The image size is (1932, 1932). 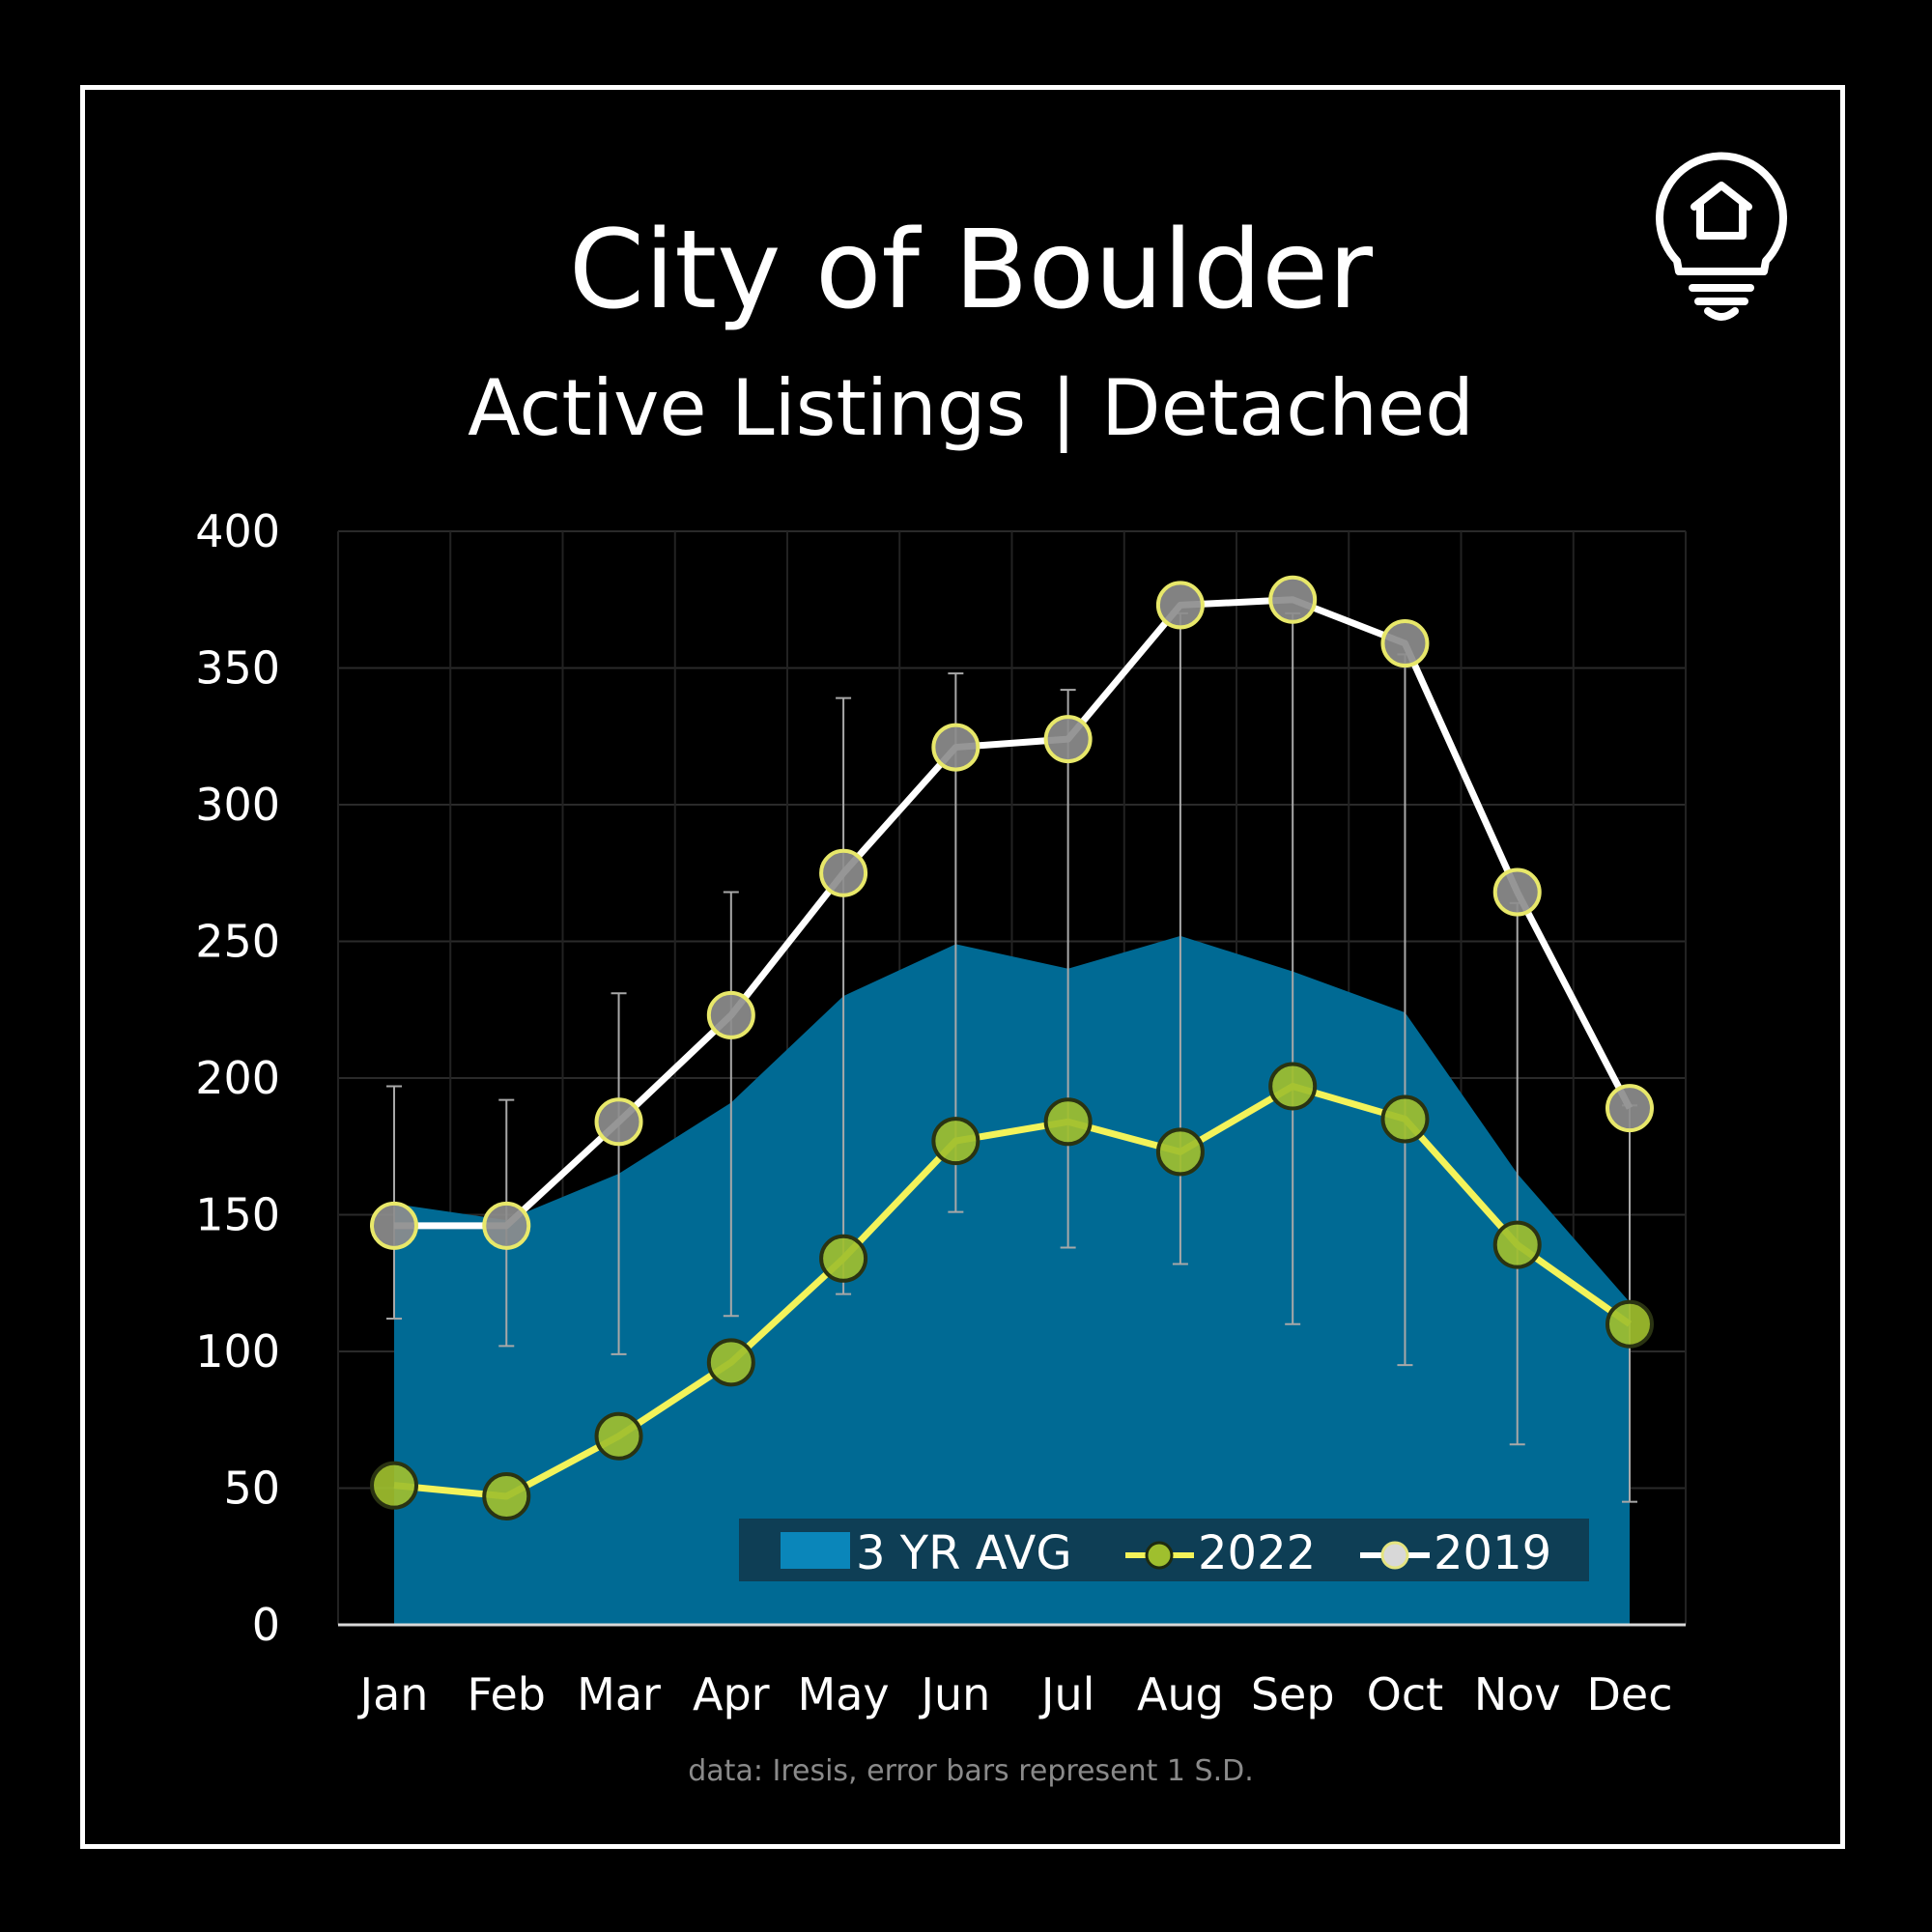 I want to click on x-tick-label: Feb, so click(x=507, y=1694).